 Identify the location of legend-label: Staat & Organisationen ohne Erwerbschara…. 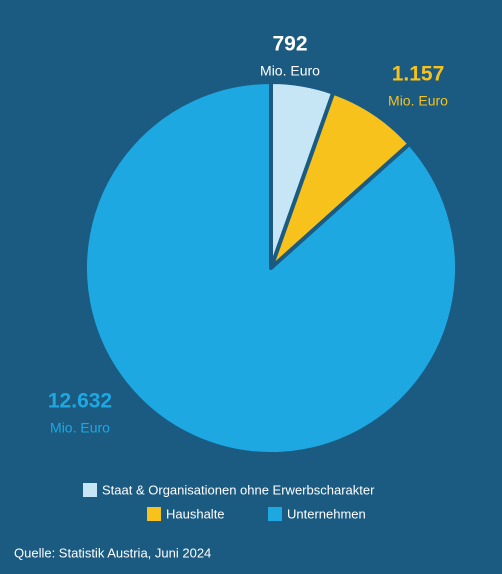
(238, 489).